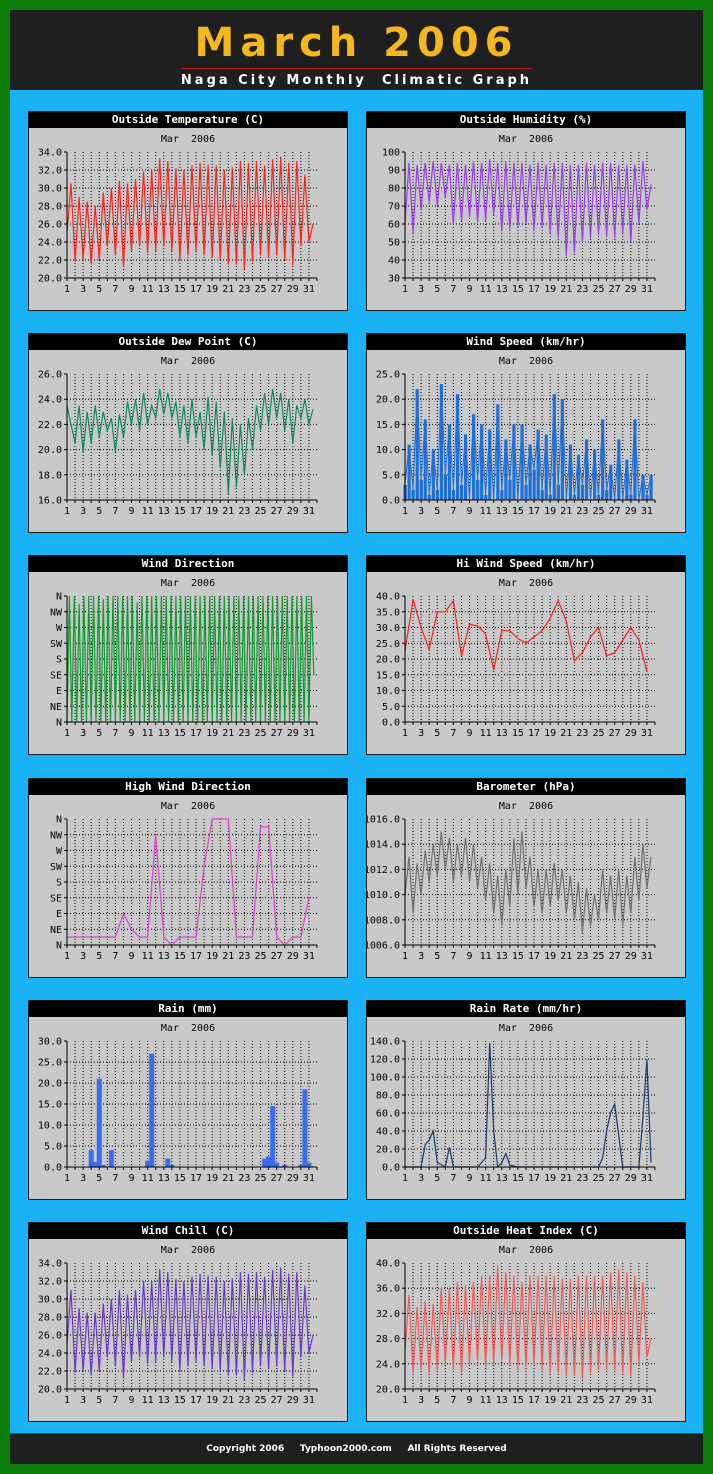 The width and height of the screenshot is (713, 1474). Describe the element at coordinates (56, 644) in the screenshot. I see `y-tick-label: SW` at that location.